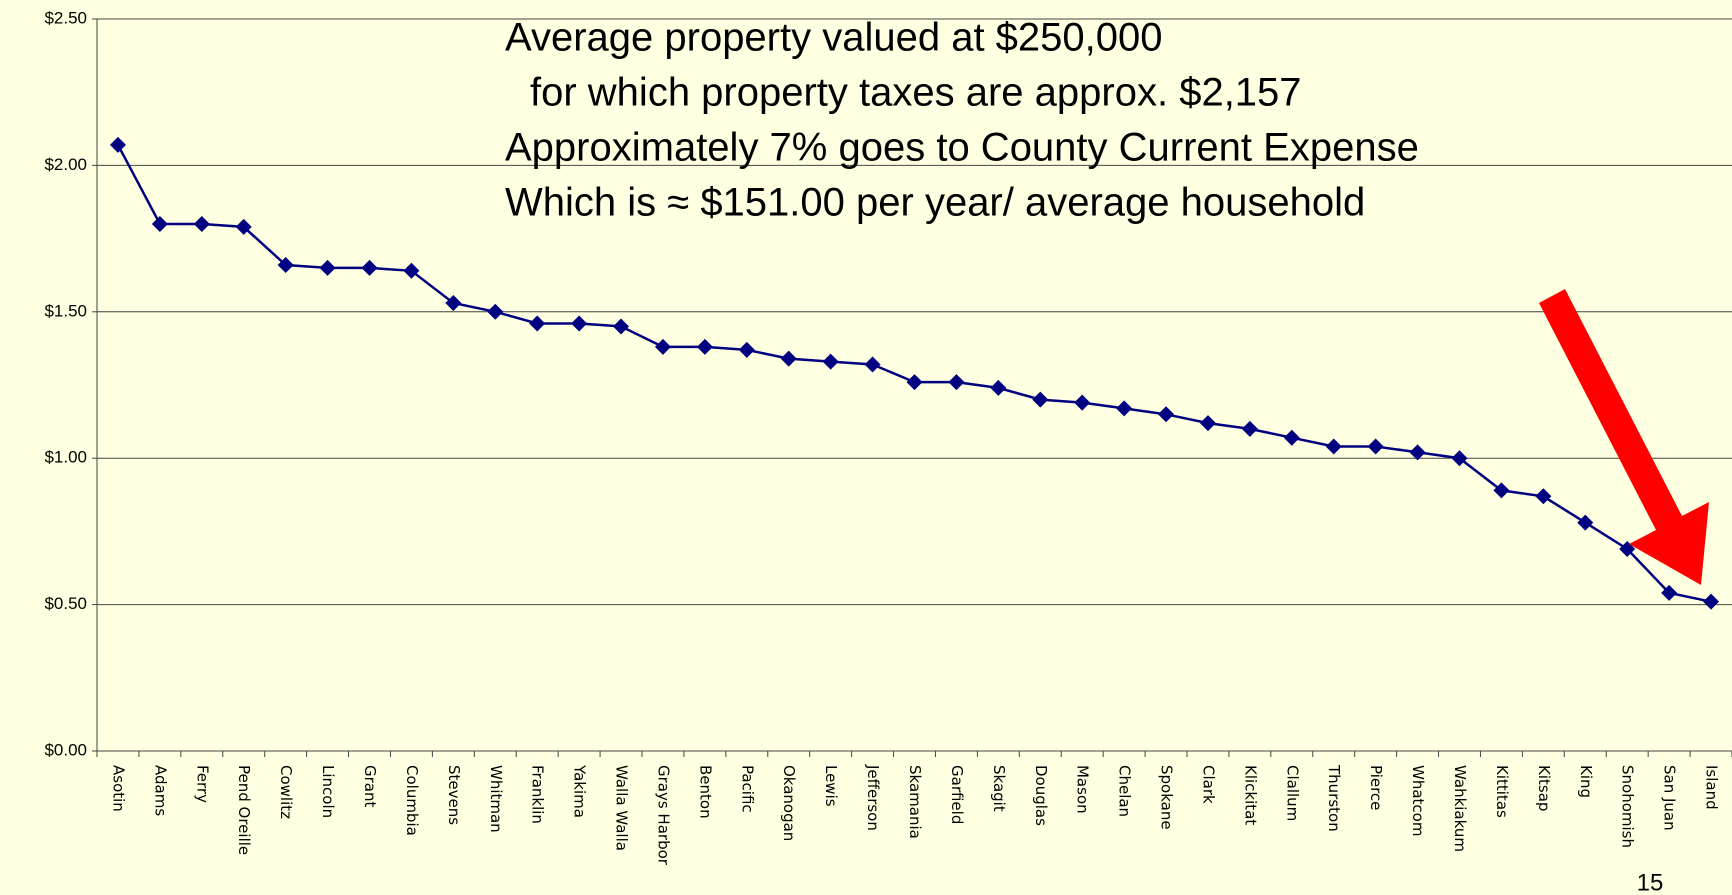 This screenshot has height=895, width=1732. Describe the element at coordinates (65, 164) in the screenshot. I see `y-tick-label: $2.00` at that location.